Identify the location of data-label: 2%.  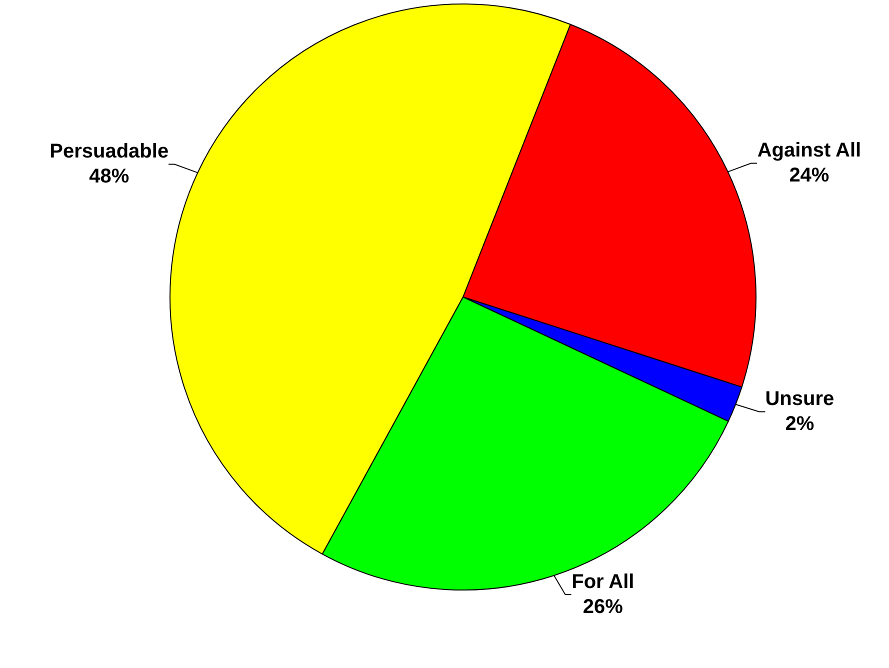
(799, 424).